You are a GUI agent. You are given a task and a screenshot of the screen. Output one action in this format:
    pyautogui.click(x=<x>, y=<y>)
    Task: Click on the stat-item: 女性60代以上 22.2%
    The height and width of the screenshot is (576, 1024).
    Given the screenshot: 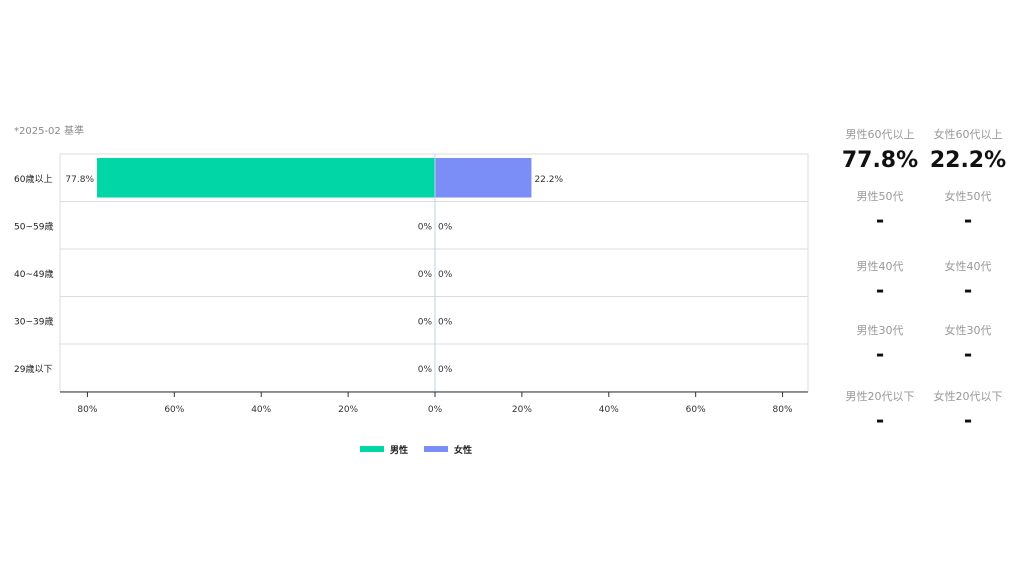 What is the action you would take?
    pyautogui.click(x=968, y=149)
    